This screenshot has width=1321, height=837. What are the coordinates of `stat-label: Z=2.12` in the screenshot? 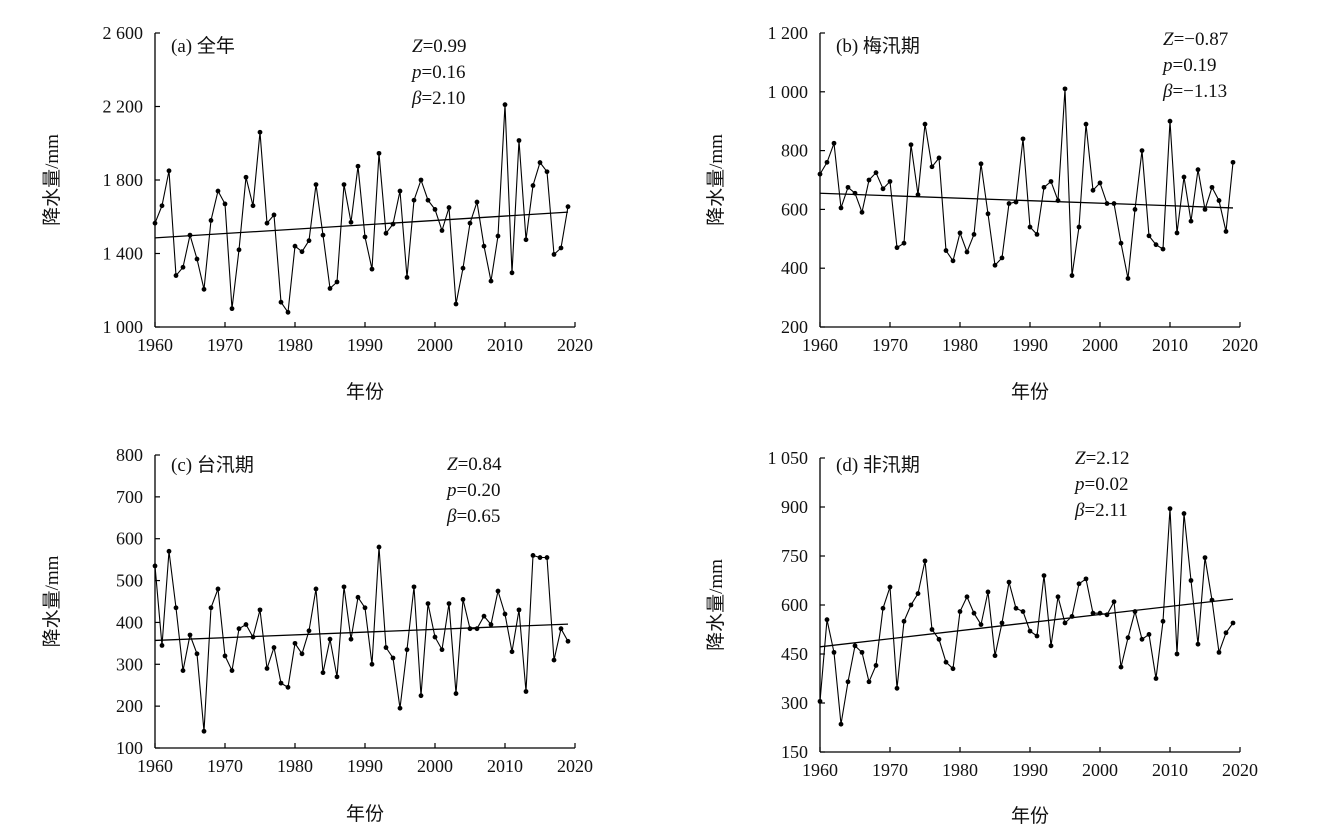 It's located at (1102, 458).